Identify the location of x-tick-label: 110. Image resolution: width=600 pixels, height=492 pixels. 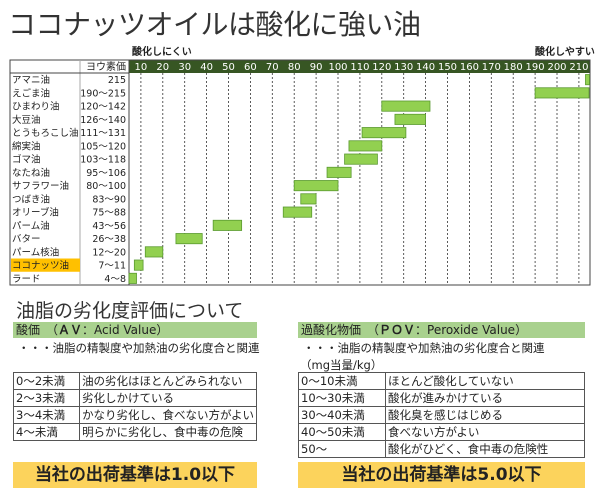
(359, 67).